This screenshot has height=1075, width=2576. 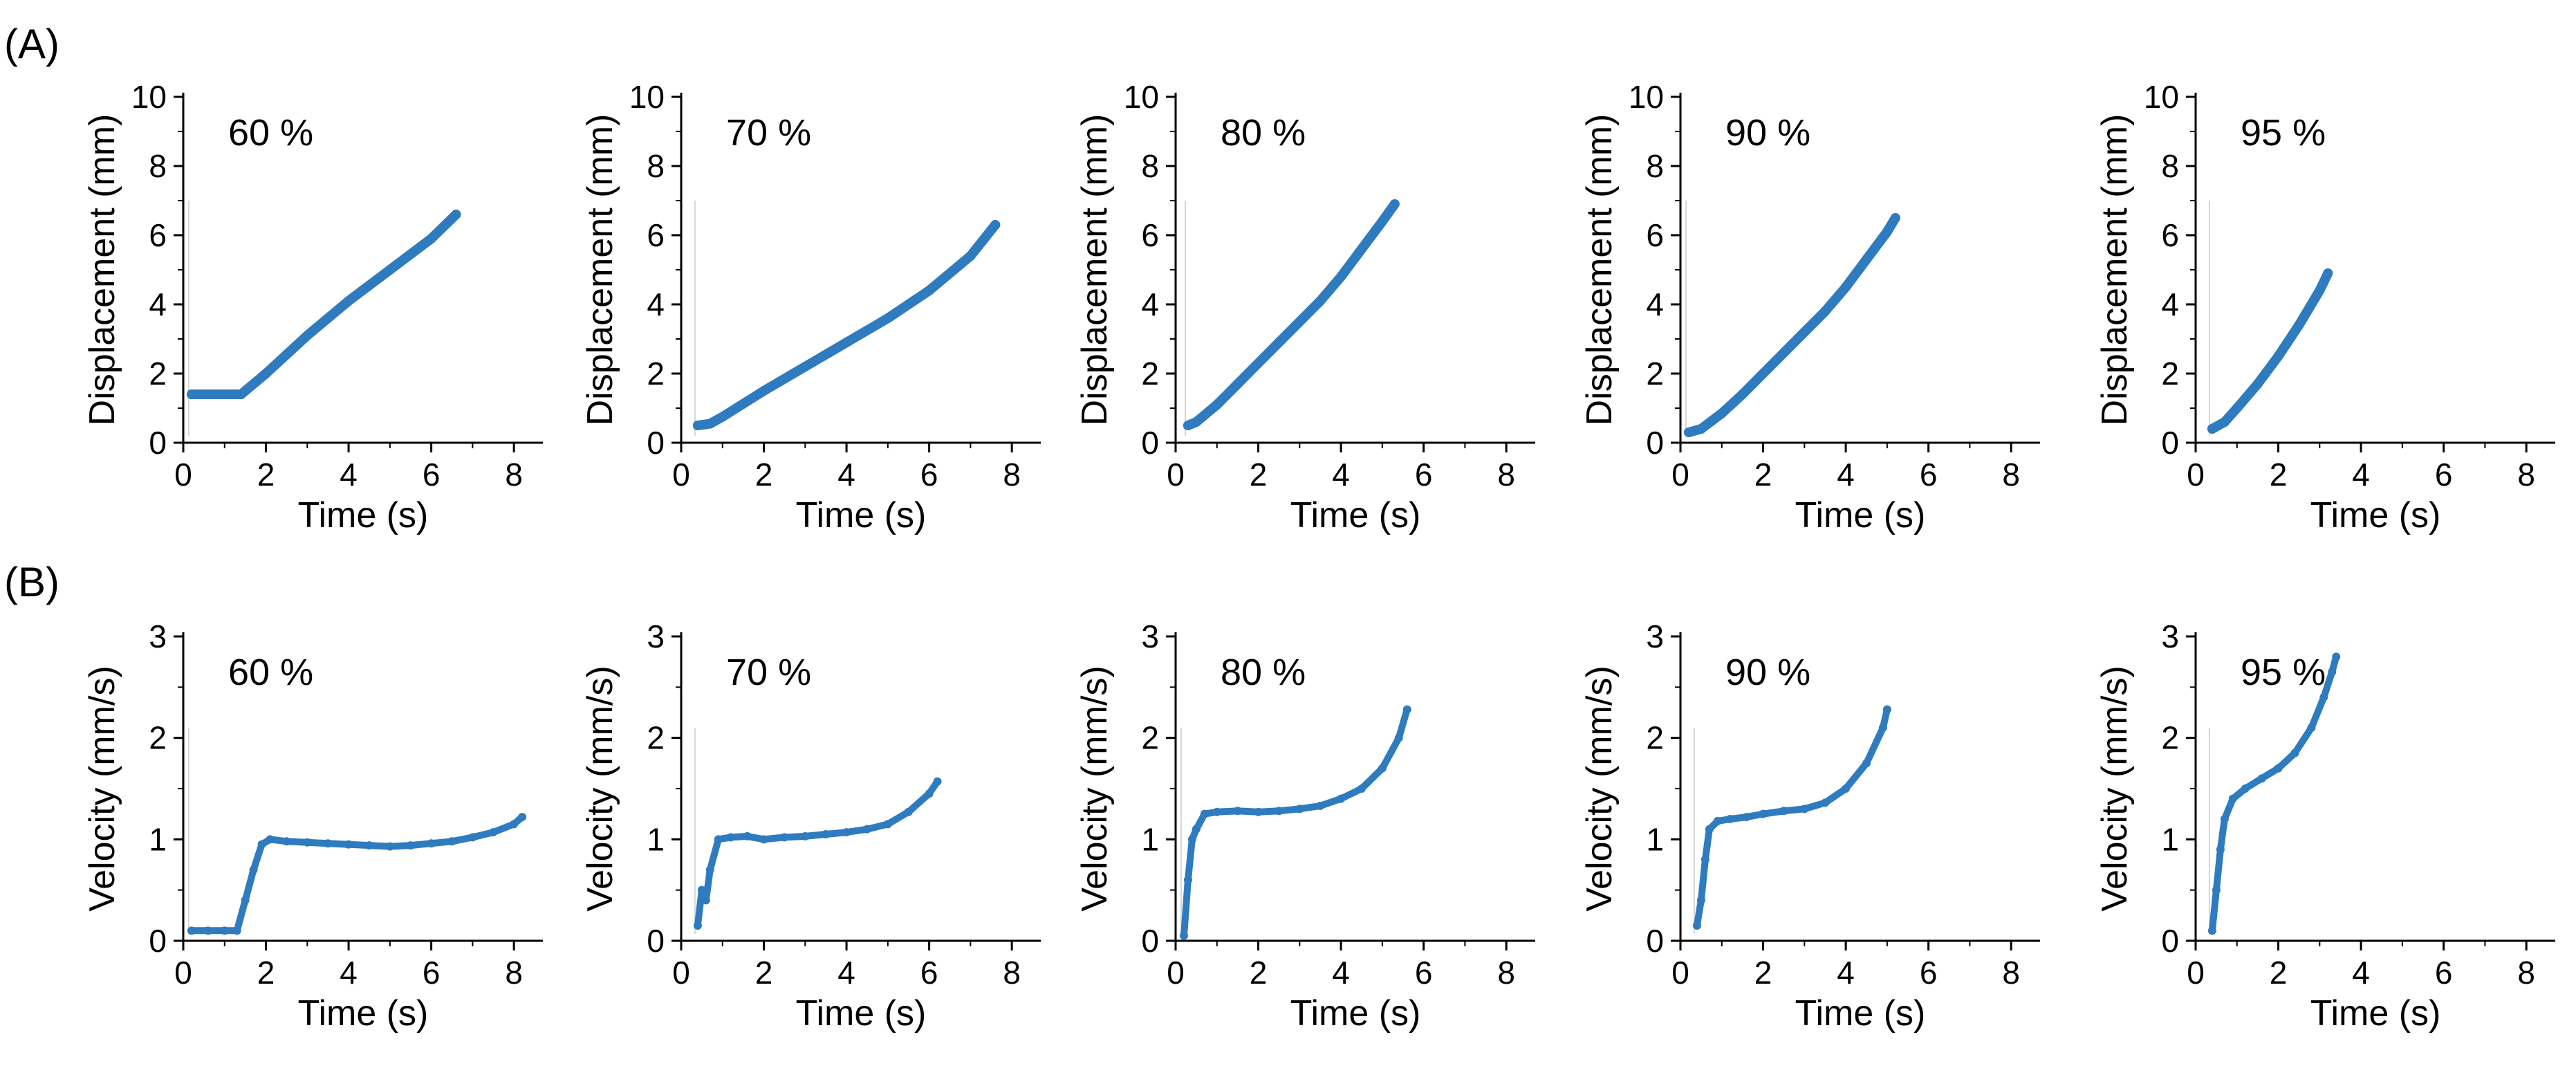 What do you see at coordinates (2325, 825) in the screenshot?
I see `chart-b-5: 0 2 4 6 8 0 1 2 3 Time (s) Velocity (mm/s) 95 %` at bounding box center [2325, 825].